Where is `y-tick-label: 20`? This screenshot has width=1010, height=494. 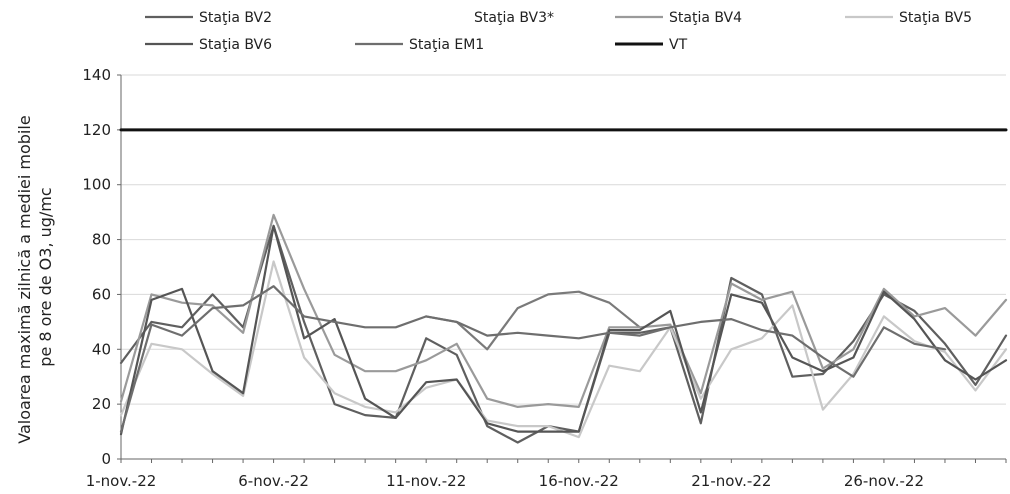
y-tick-label: 20 is located at coordinates (101, 404).